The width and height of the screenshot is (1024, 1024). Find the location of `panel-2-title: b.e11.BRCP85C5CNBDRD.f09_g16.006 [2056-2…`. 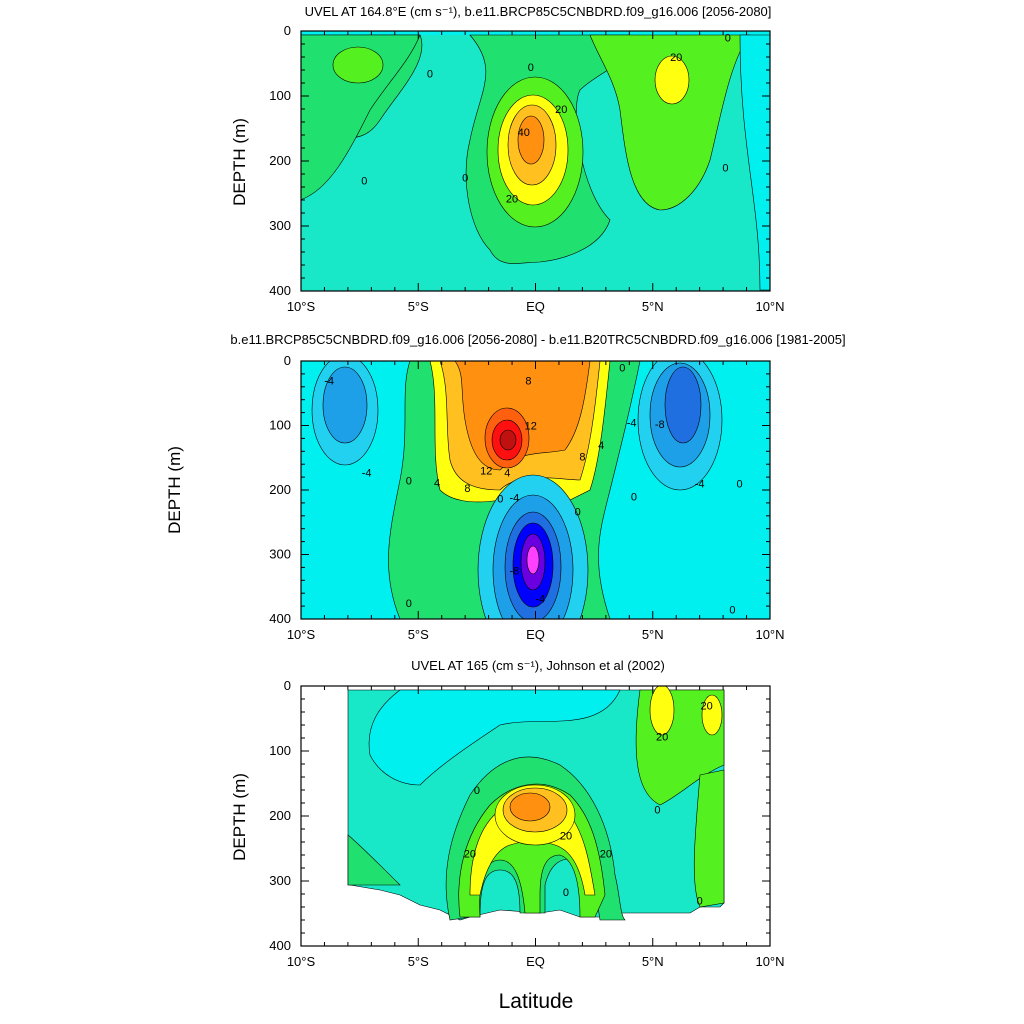

panel-2-title: b.e11.BRCP85C5CNBDRD.f09_g16.006 [2056-2… is located at coordinates (538, 339).